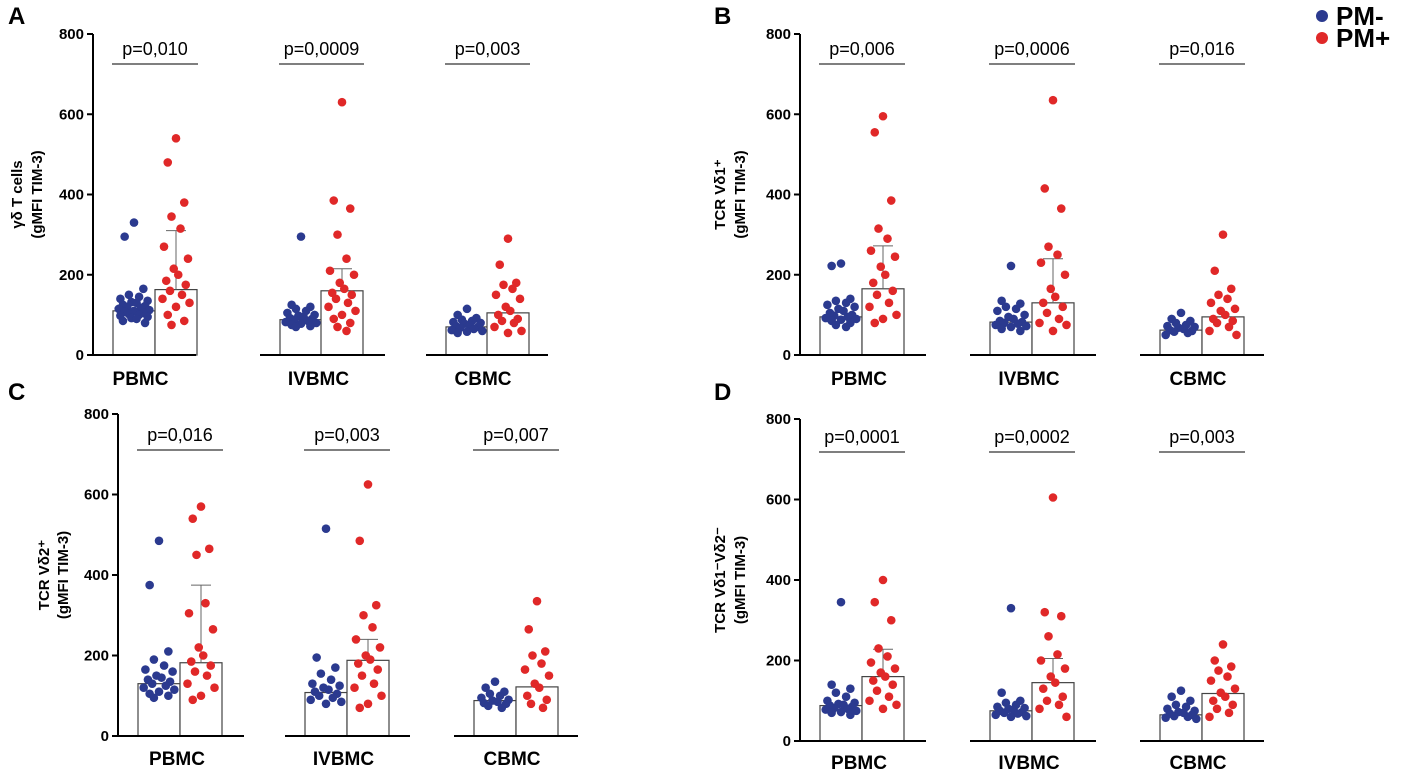 The image size is (1417, 776). What do you see at coordinates (17, 194) in the screenshot?
I see `y-axis-label: γδ T cells` at bounding box center [17, 194].